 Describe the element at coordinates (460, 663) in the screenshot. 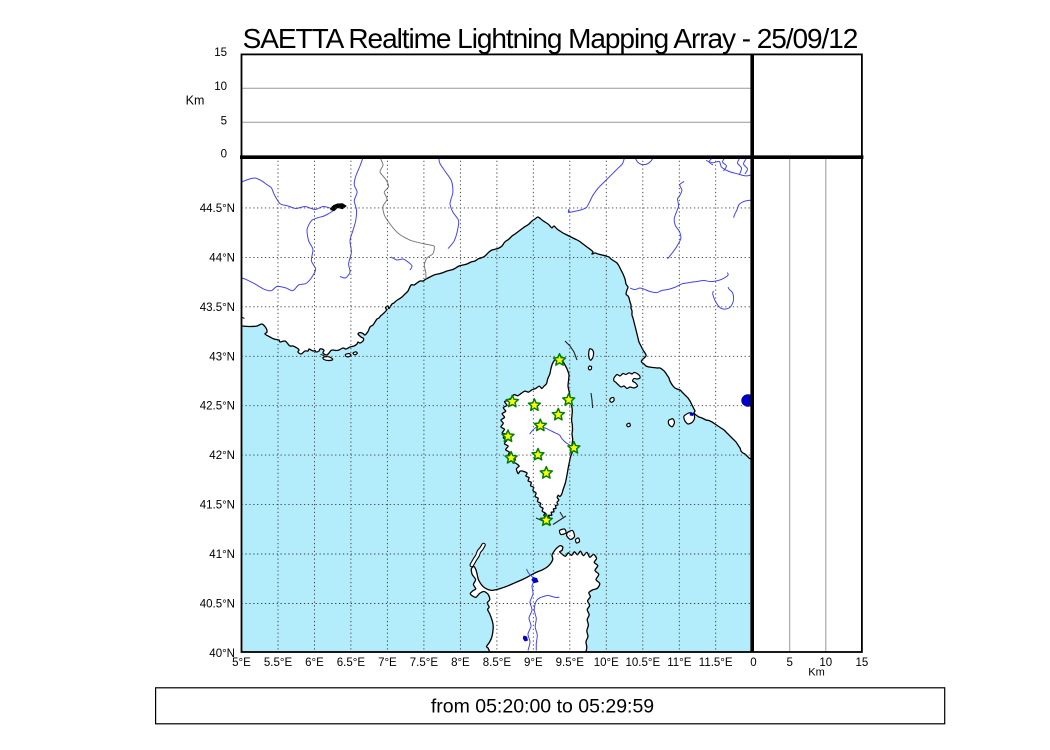

I see `svg-text: 8°E` at that location.